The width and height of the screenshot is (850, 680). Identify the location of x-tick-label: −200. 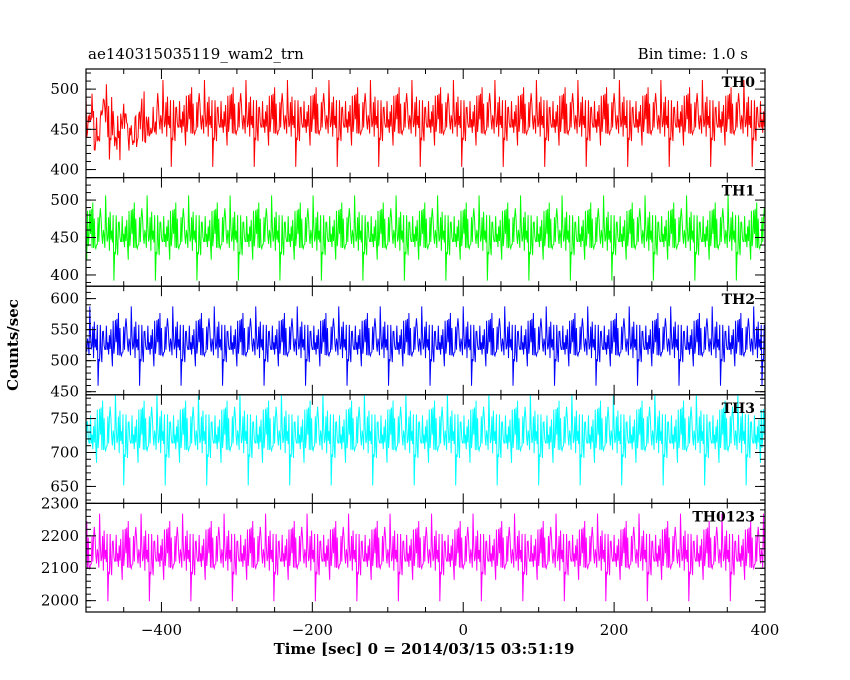
(312, 630).